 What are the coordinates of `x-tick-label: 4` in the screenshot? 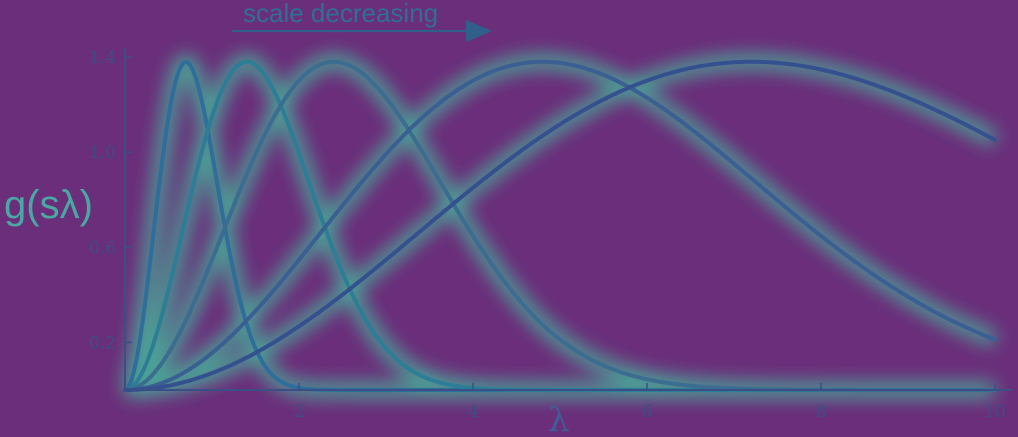 It's located at (473, 412).